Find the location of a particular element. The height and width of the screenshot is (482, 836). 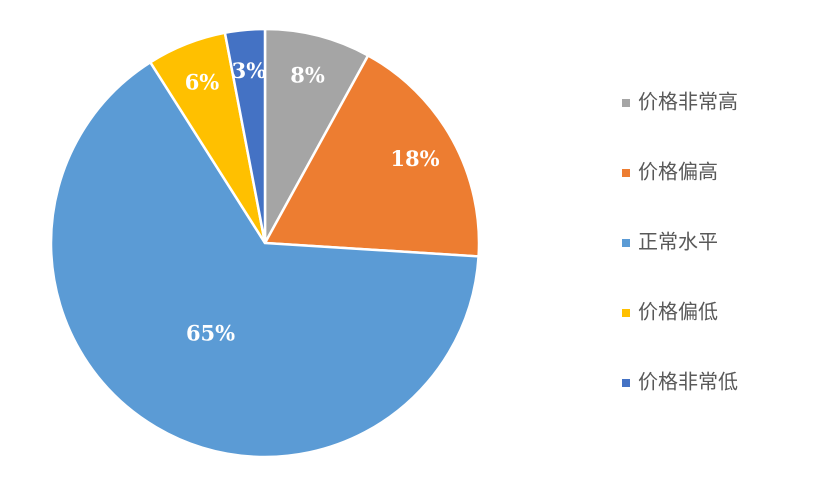

data-label: 18% is located at coordinates (414, 158).